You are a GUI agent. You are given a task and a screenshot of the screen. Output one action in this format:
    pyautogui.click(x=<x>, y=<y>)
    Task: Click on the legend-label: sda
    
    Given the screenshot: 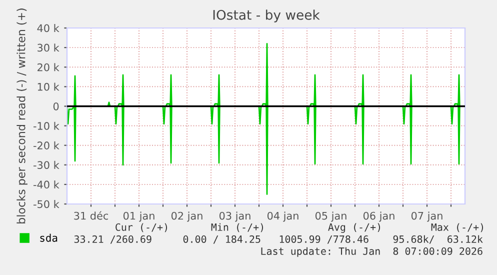 What is the action you would take?
    pyautogui.click(x=49, y=238)
    